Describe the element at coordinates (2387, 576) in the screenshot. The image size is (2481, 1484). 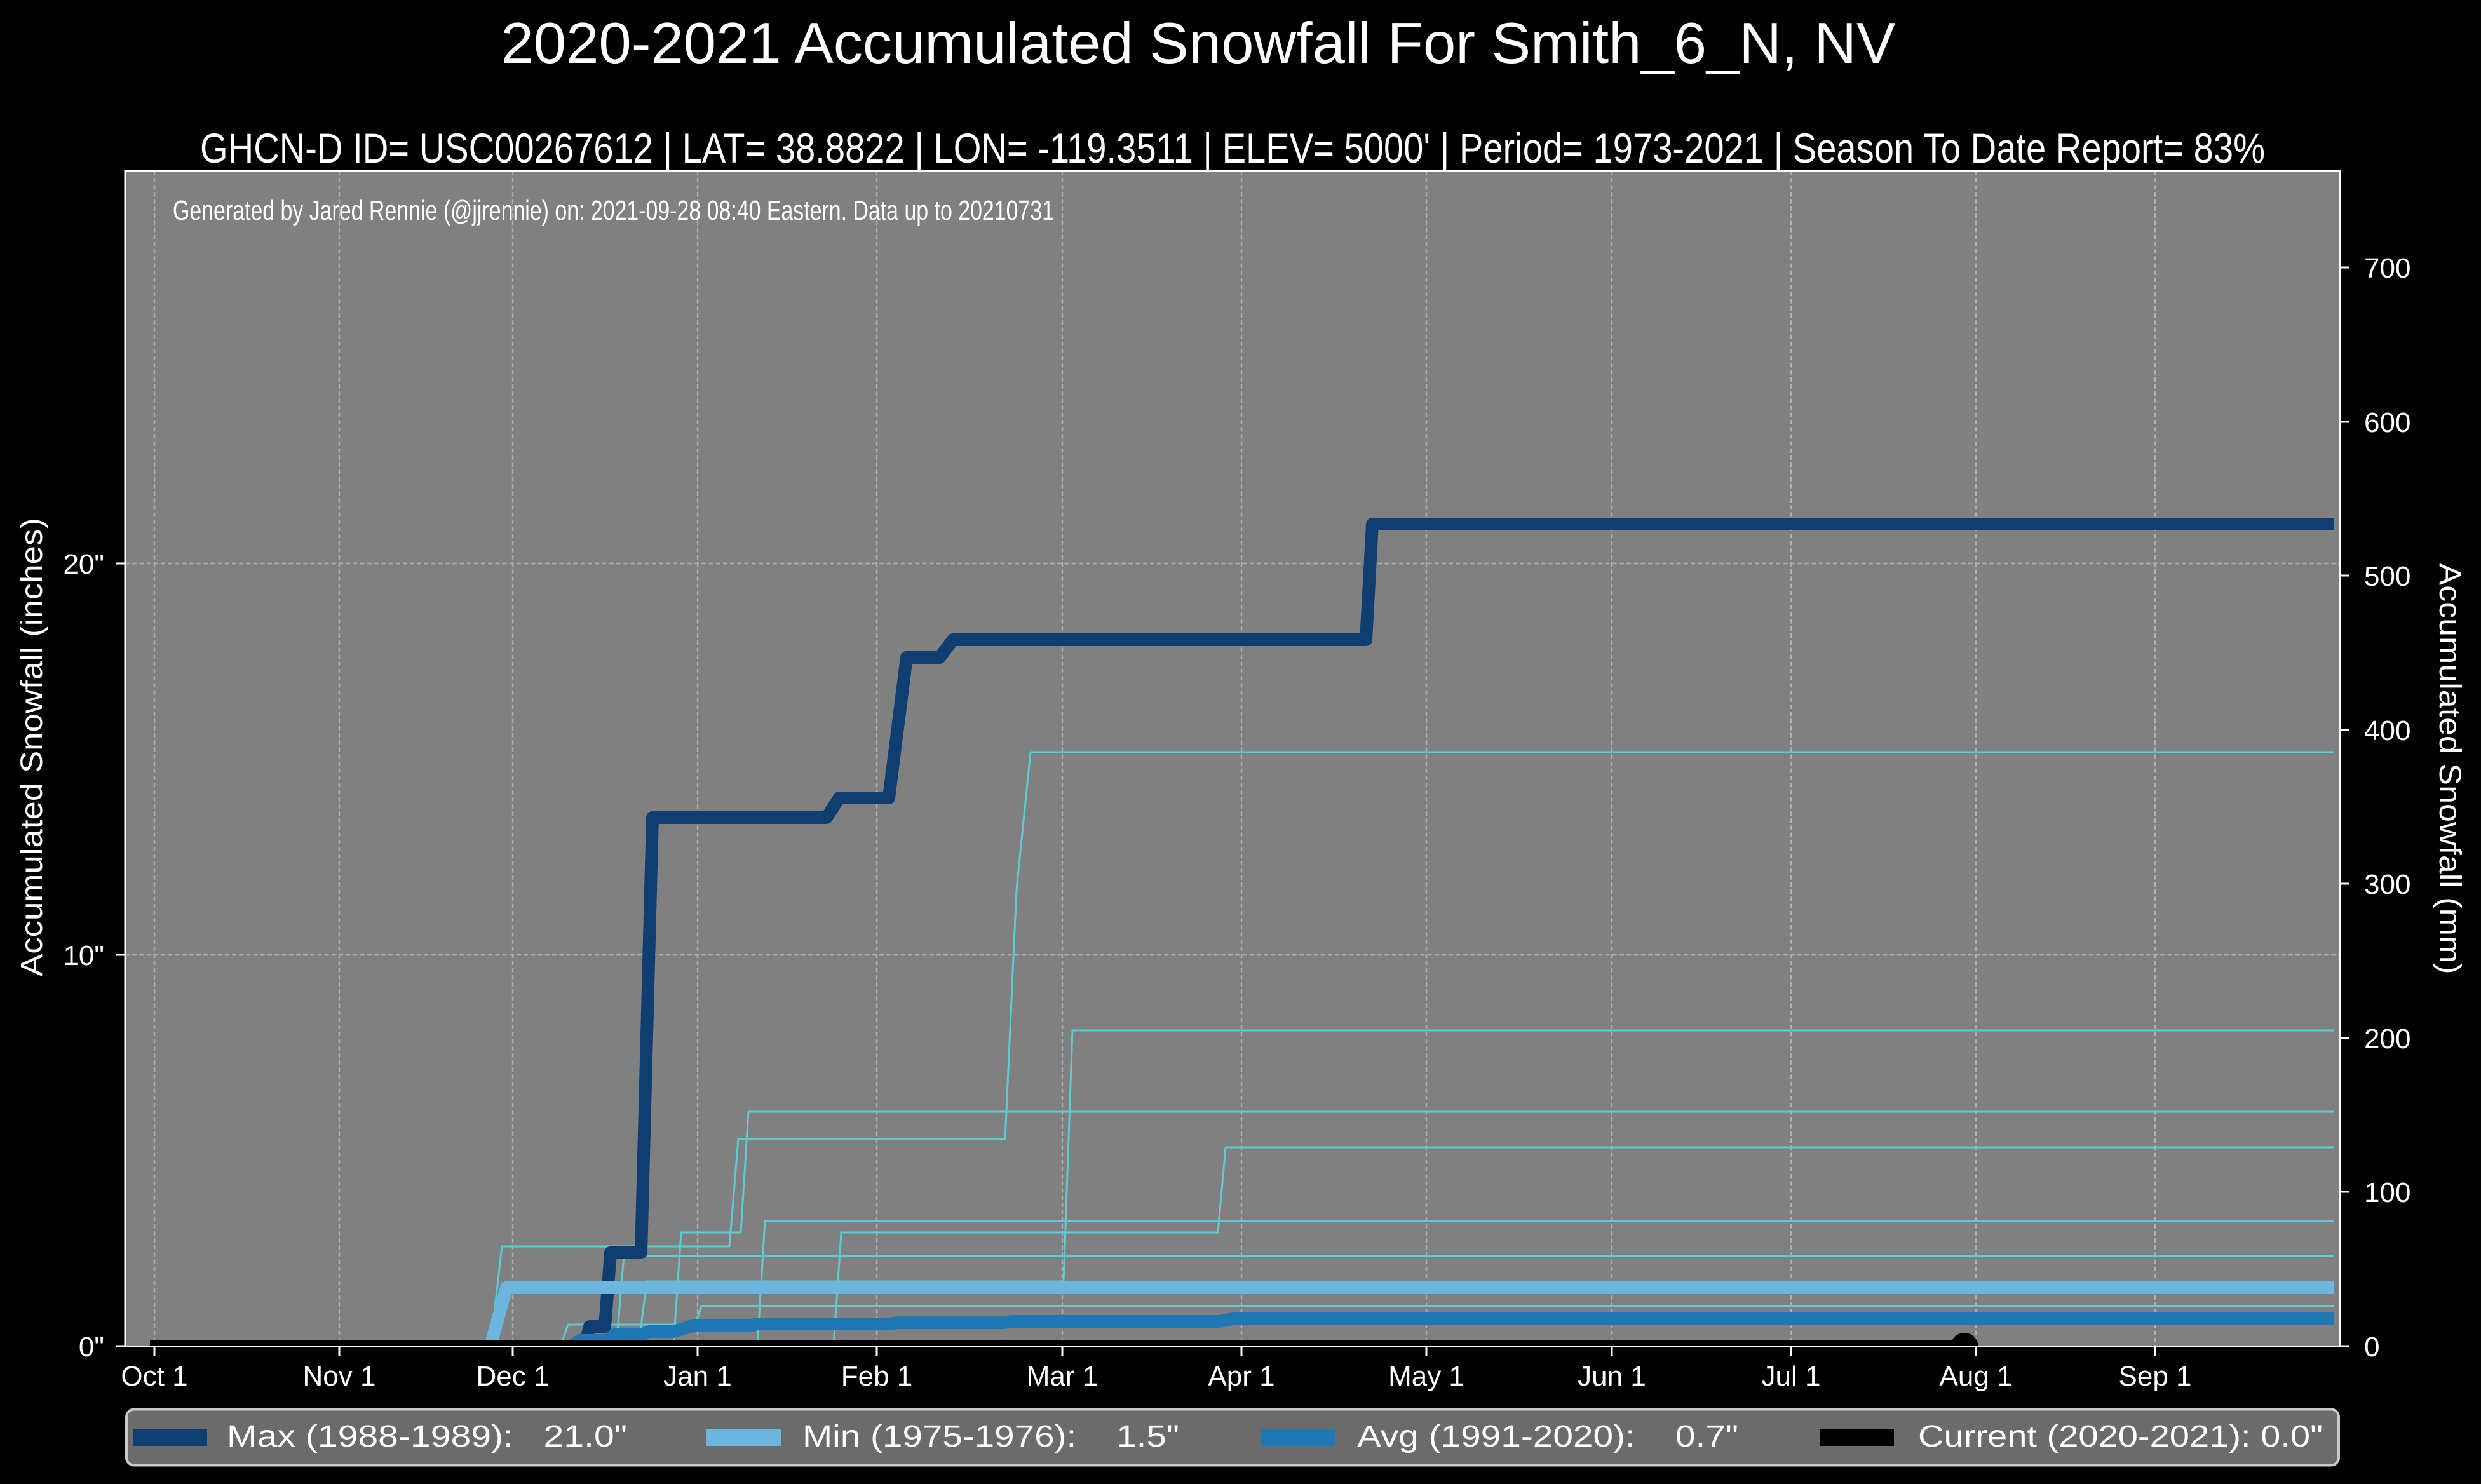
I see `svg-text: 500` at that location.